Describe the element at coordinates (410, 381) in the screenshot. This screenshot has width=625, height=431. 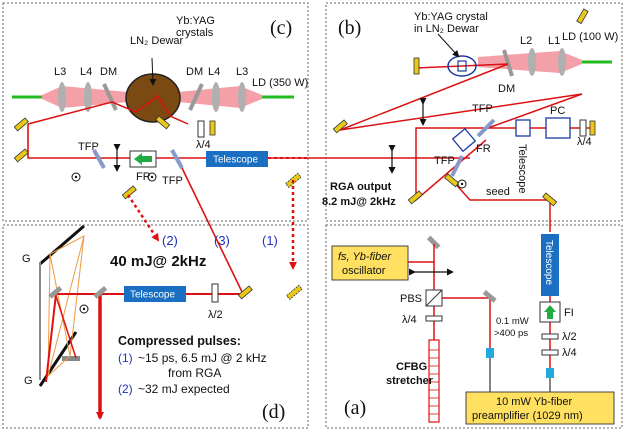
I see `cfbg-label-2: stretcher` at that location.